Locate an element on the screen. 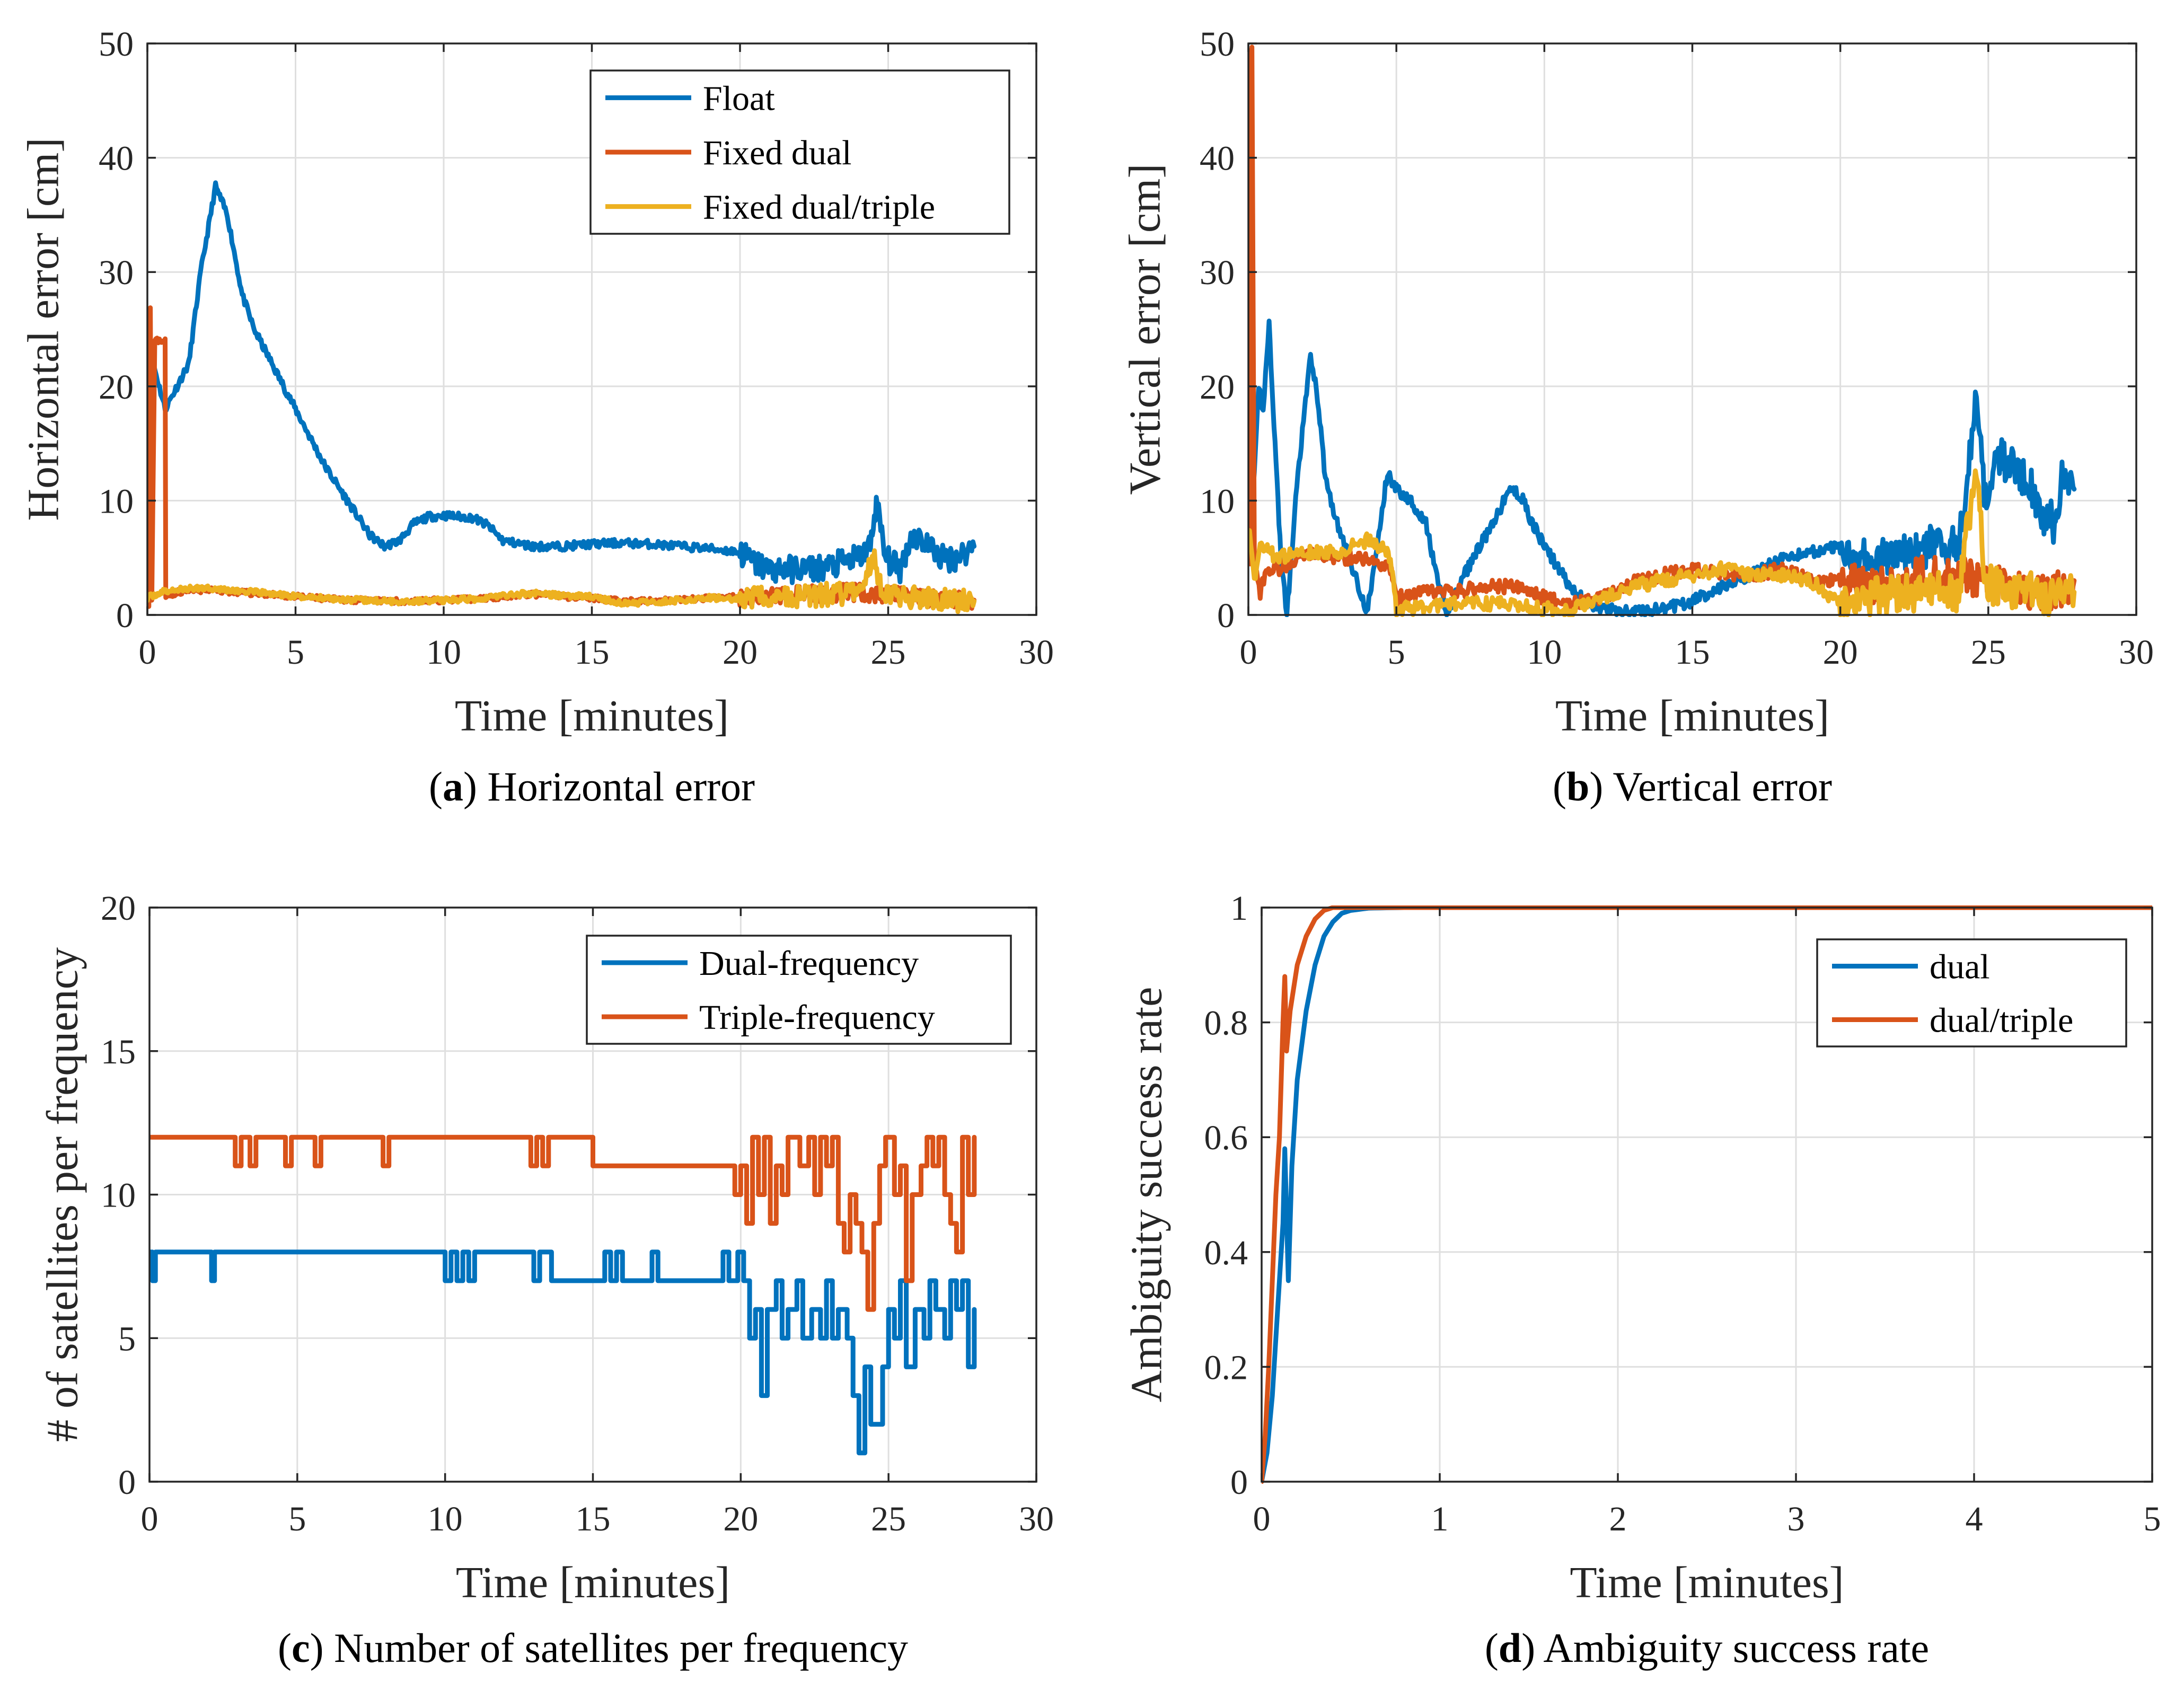 The width and height of the screenshot is (2184, 1681). y-tick-label: 1 is located at coordinates (1239, 908).